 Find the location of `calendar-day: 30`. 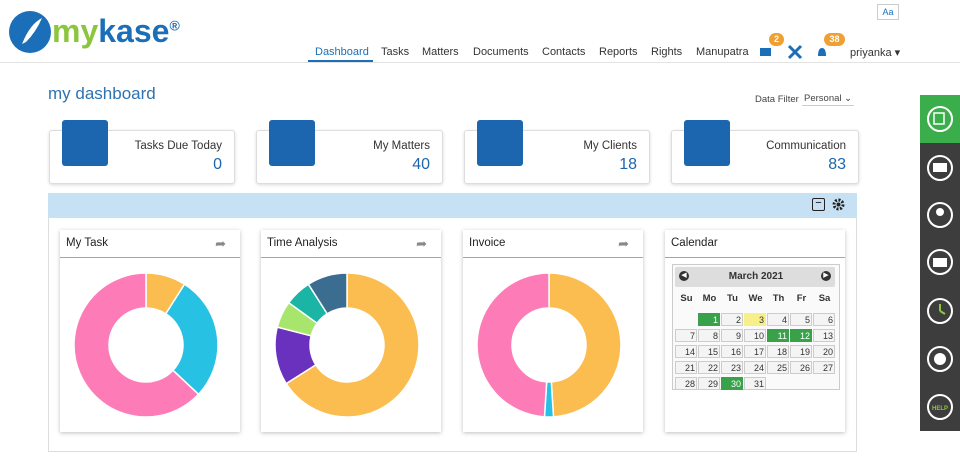

calendar-day: 30 is located at coordinates (732, 383).